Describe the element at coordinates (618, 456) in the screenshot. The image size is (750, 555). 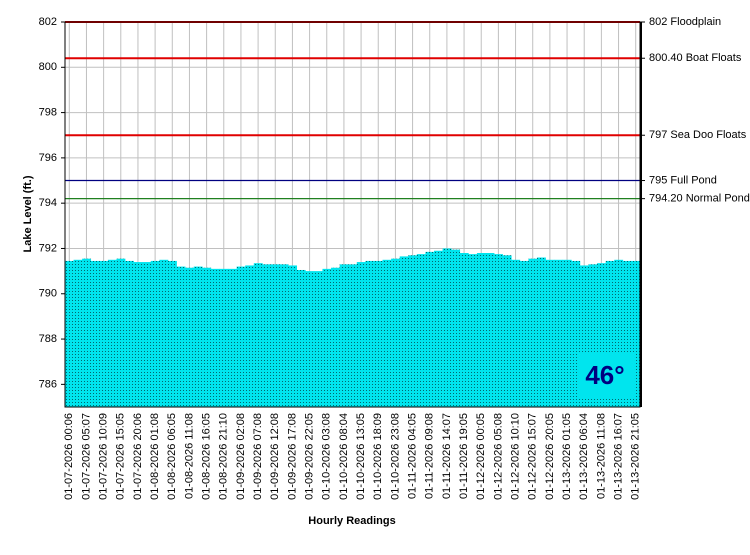
I see `x-tick-label: 01-13-2026 16:07` at that location.